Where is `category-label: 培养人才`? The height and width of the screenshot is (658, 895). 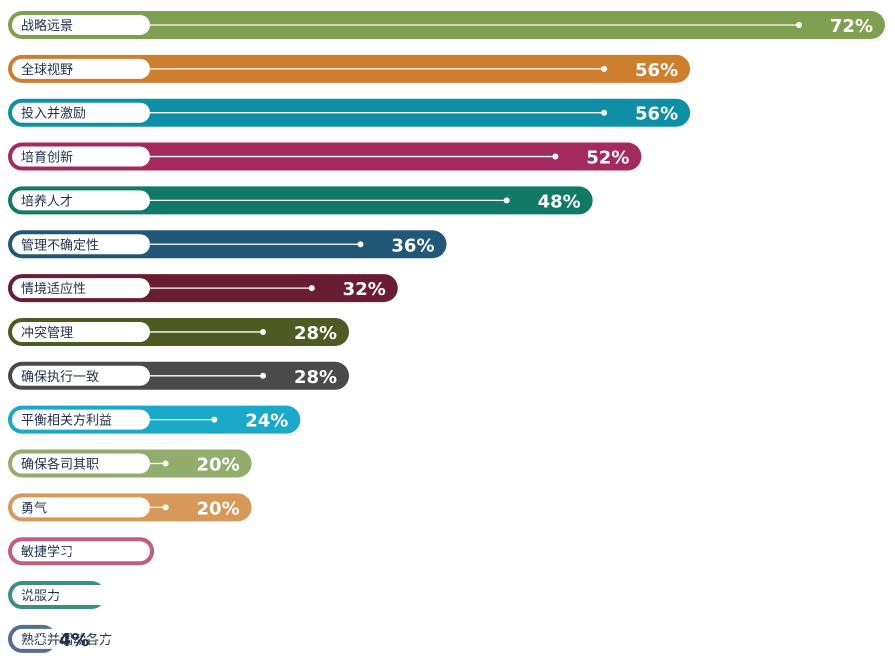
category-label: 培养人才 is located at coordinates (47, 201).